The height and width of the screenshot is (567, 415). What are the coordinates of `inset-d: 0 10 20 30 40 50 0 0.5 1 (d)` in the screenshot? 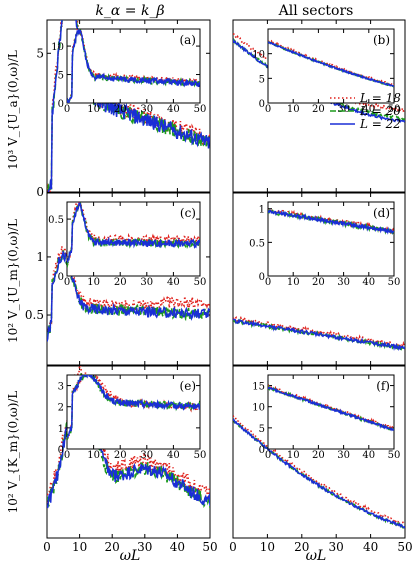 It's located at (325, 244).